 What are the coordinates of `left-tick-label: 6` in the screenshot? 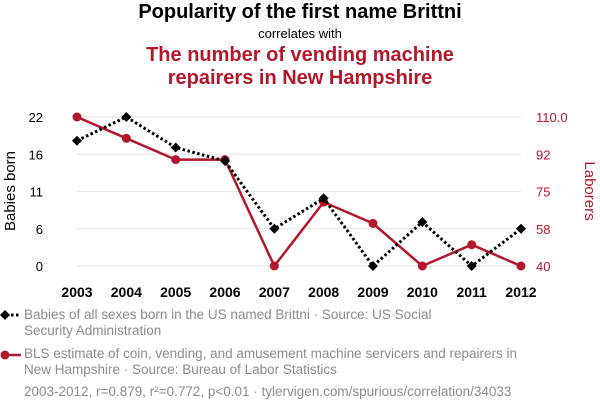 It's located at (39, 229).